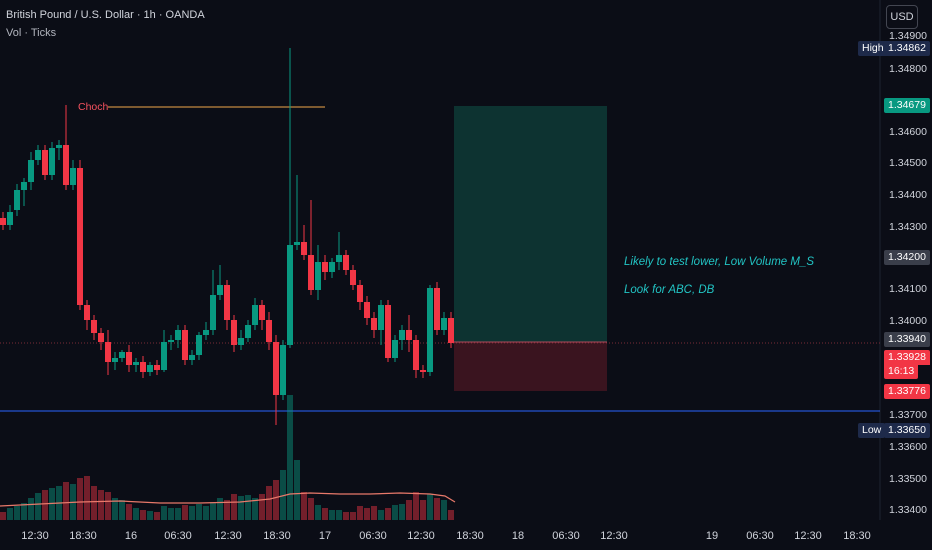  I want to click on currency-button: USD, so click(902, 17).